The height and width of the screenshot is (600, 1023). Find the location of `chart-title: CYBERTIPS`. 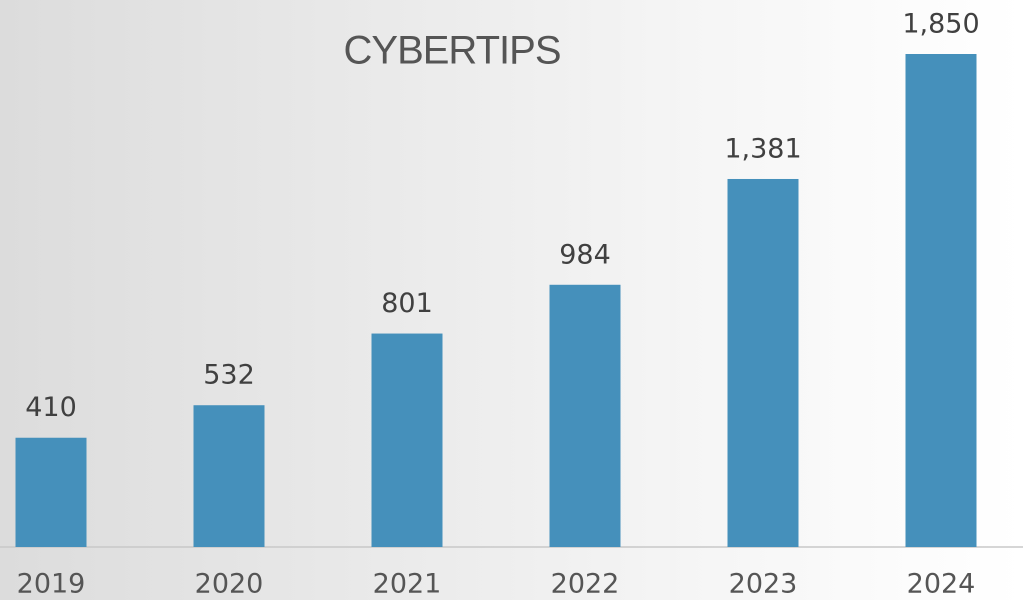

chart-title: CYBERTIPS is located at coordinates (452, 51).